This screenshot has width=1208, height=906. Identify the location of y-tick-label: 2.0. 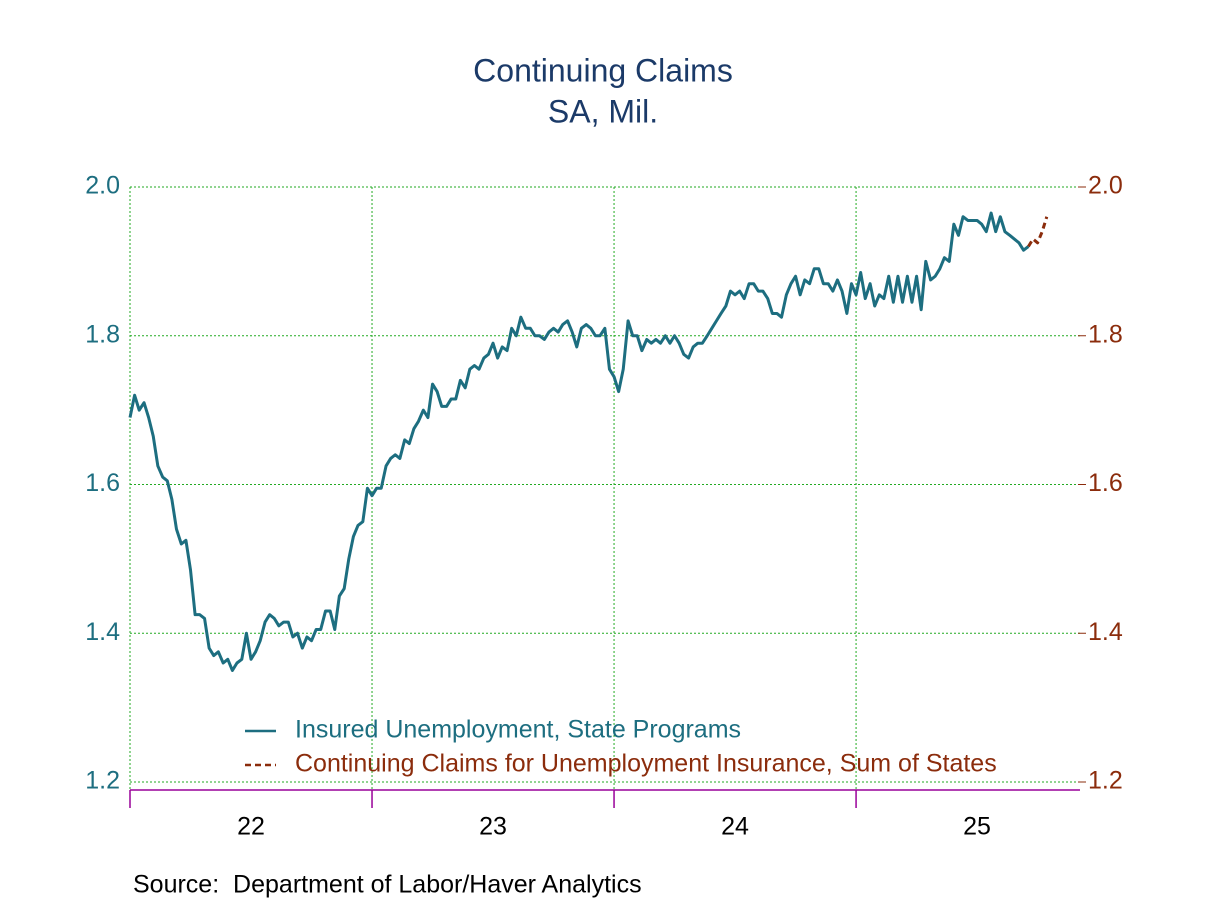
(102, 186).